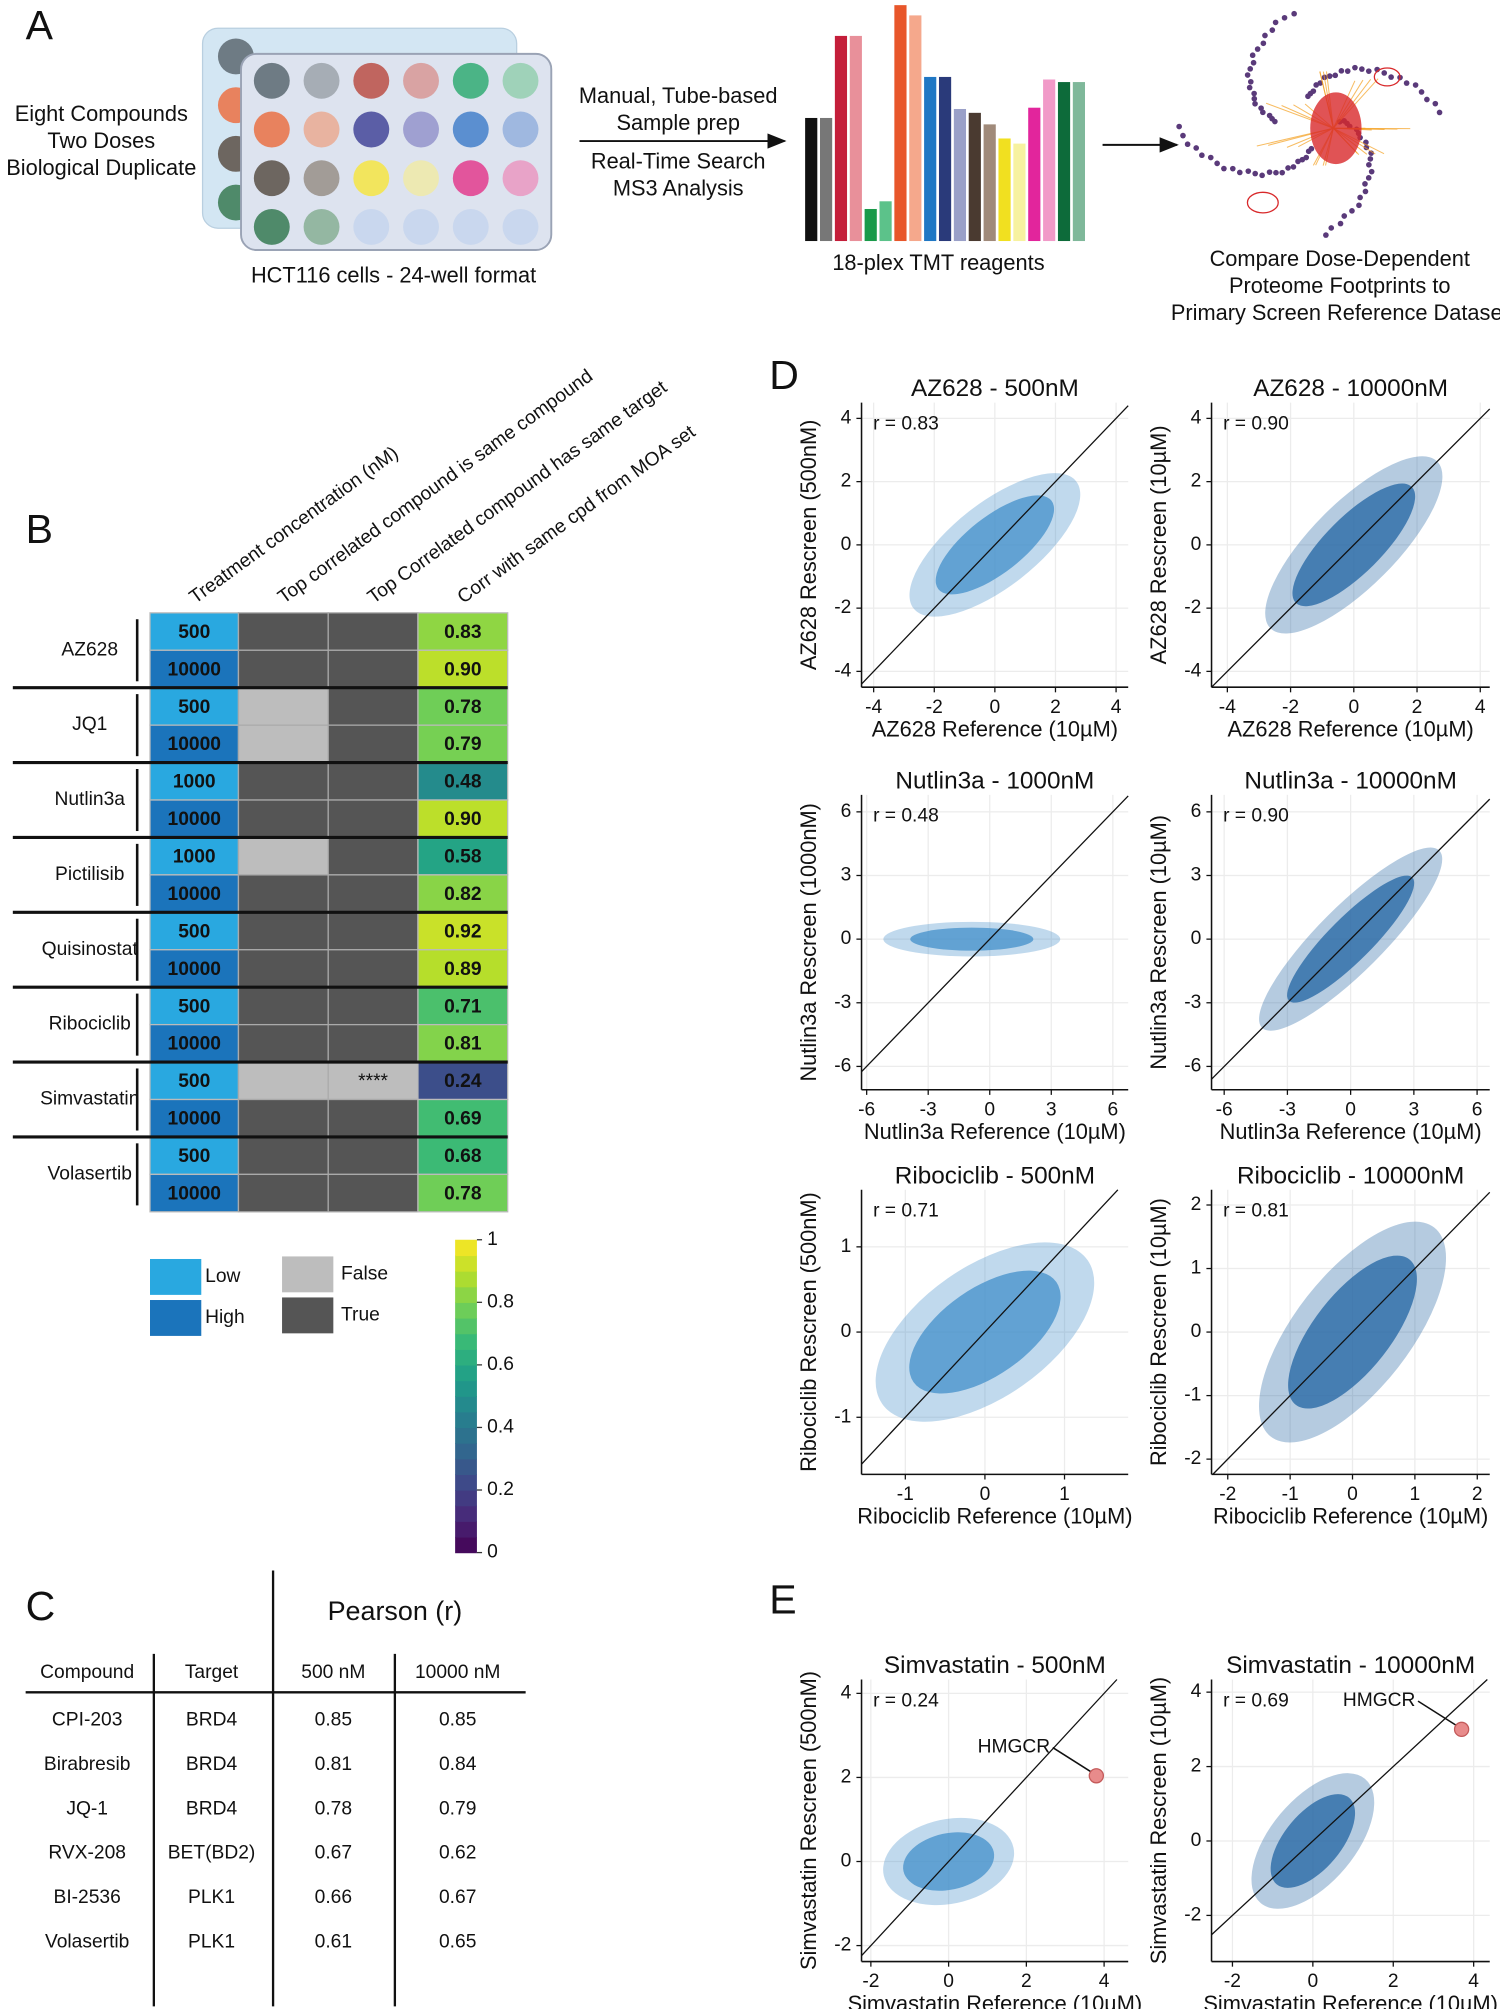 This screenshot has width=1500, height=2009. What do you see at coordinates (462, 819) in the screenshot?
I see `corr-value: 0.90` at bounding box center [462, 819].